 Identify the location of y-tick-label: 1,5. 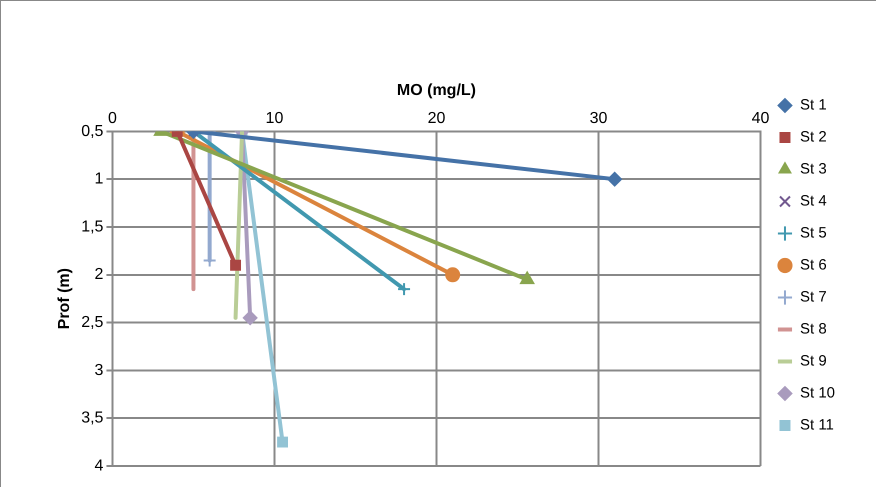
(92, 227).